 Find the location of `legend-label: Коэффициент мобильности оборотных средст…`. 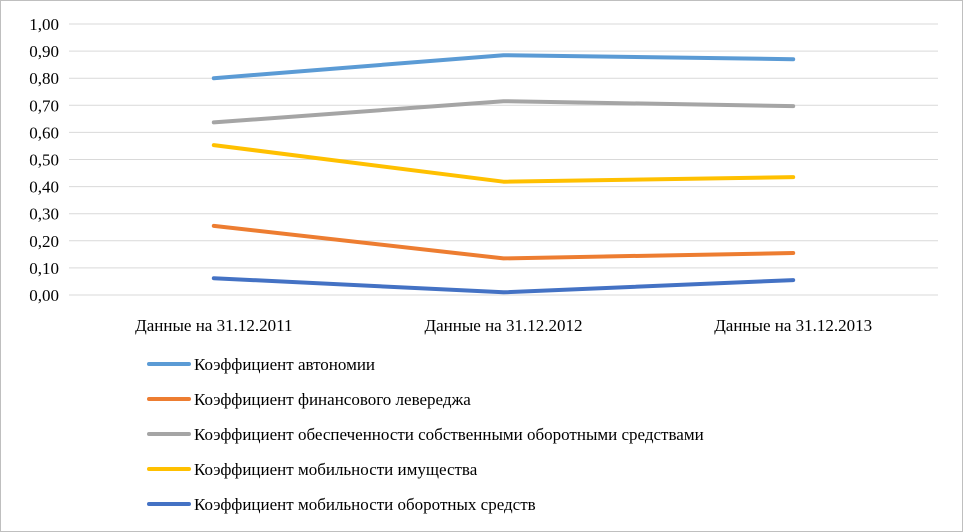

legend-label: Коэффициент мобильности оборотных средст… is located at coordinates (365, 504).